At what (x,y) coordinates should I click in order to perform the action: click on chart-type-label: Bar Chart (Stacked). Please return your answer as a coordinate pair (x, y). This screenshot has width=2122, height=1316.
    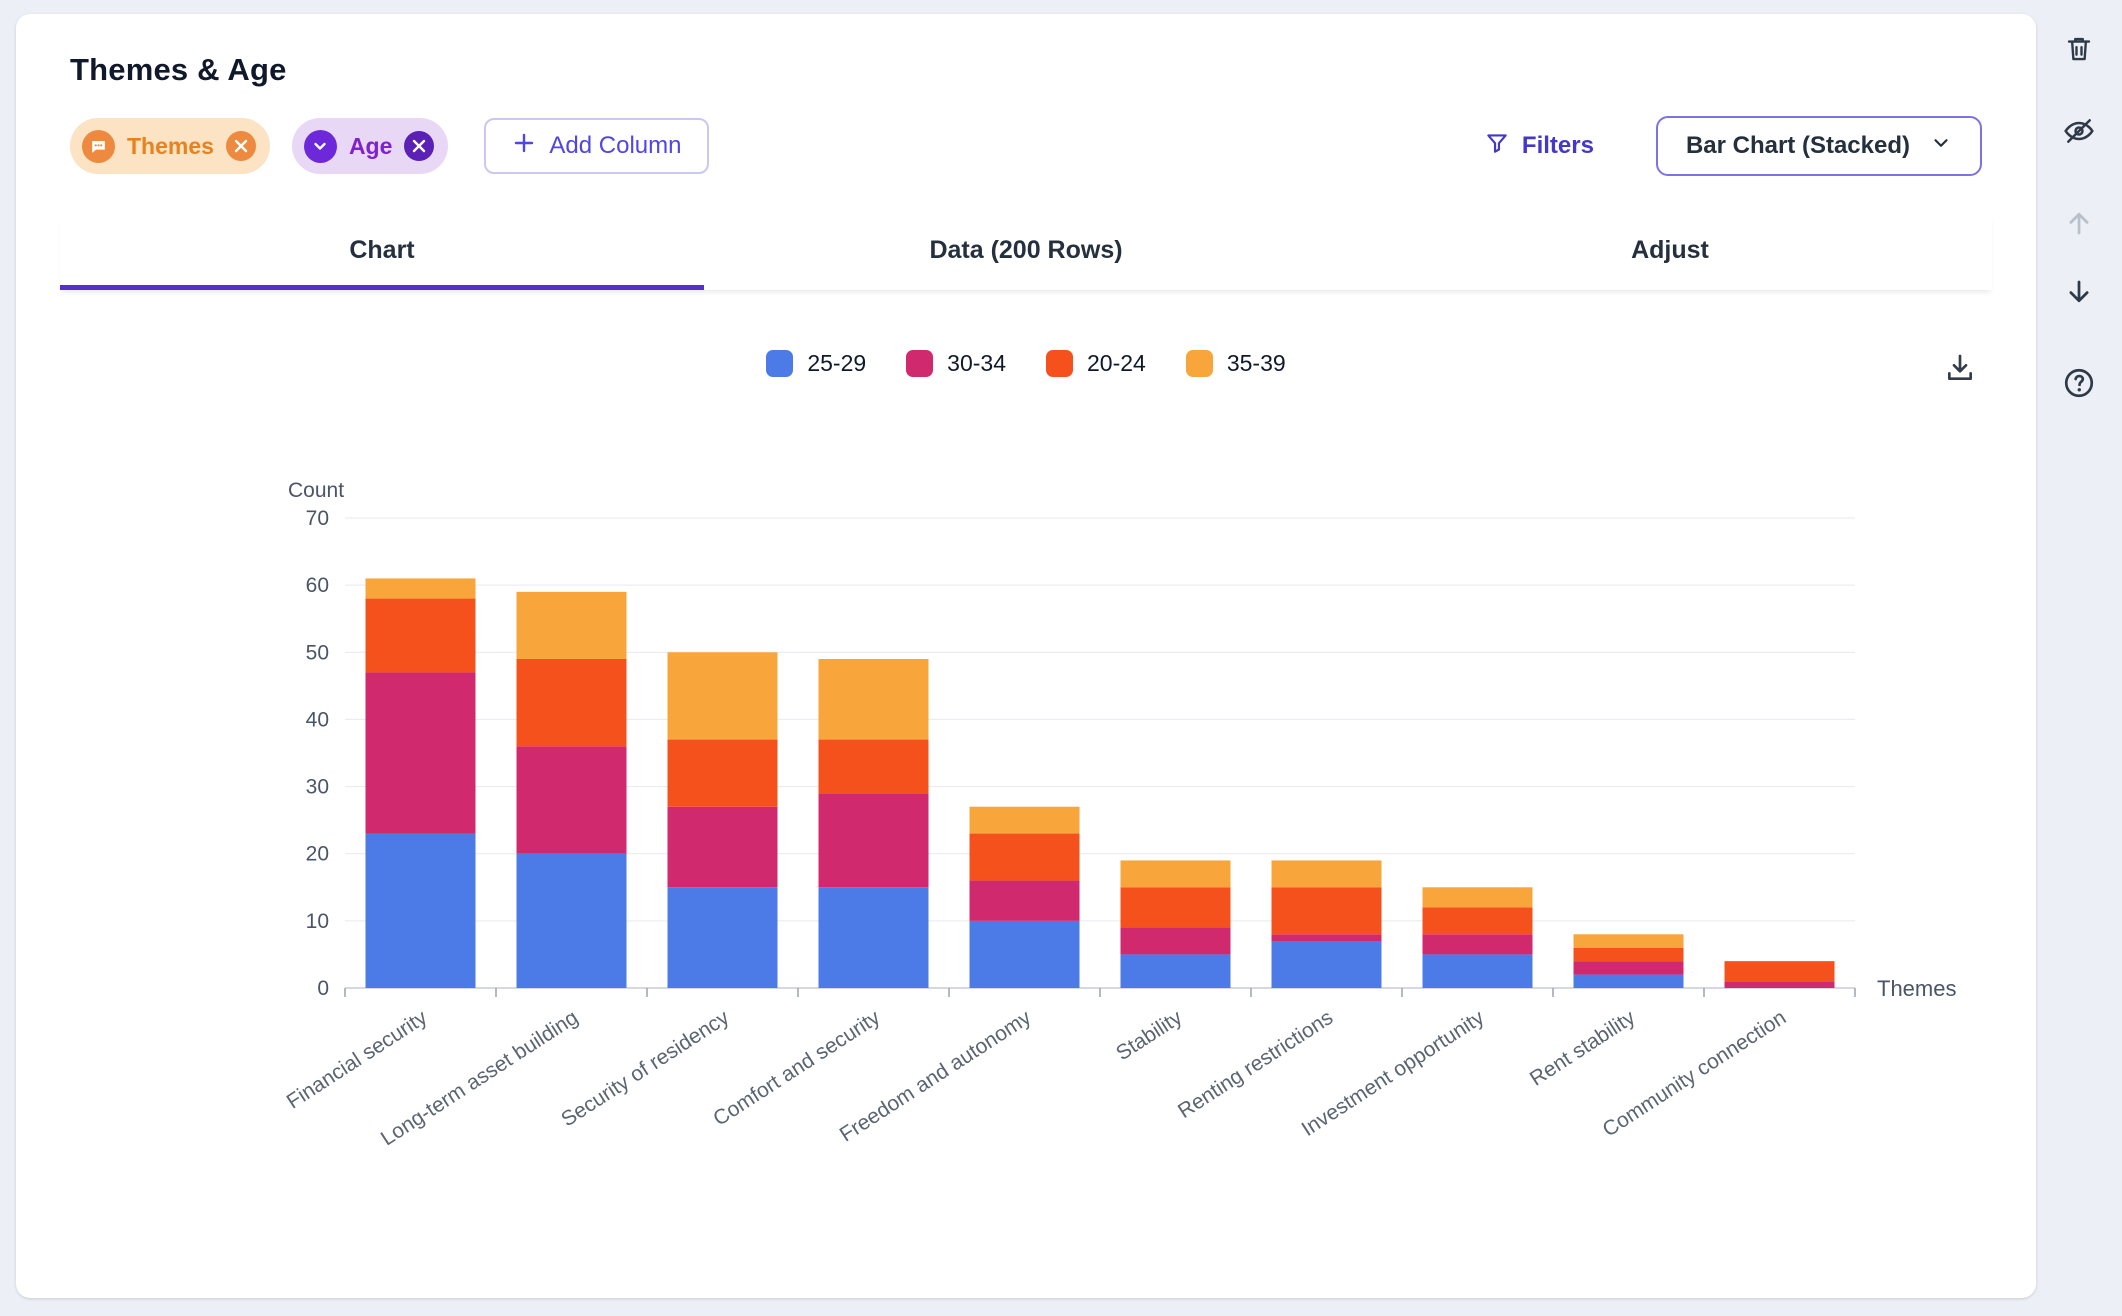
    Looking at the image, I should click on (1797, 145).